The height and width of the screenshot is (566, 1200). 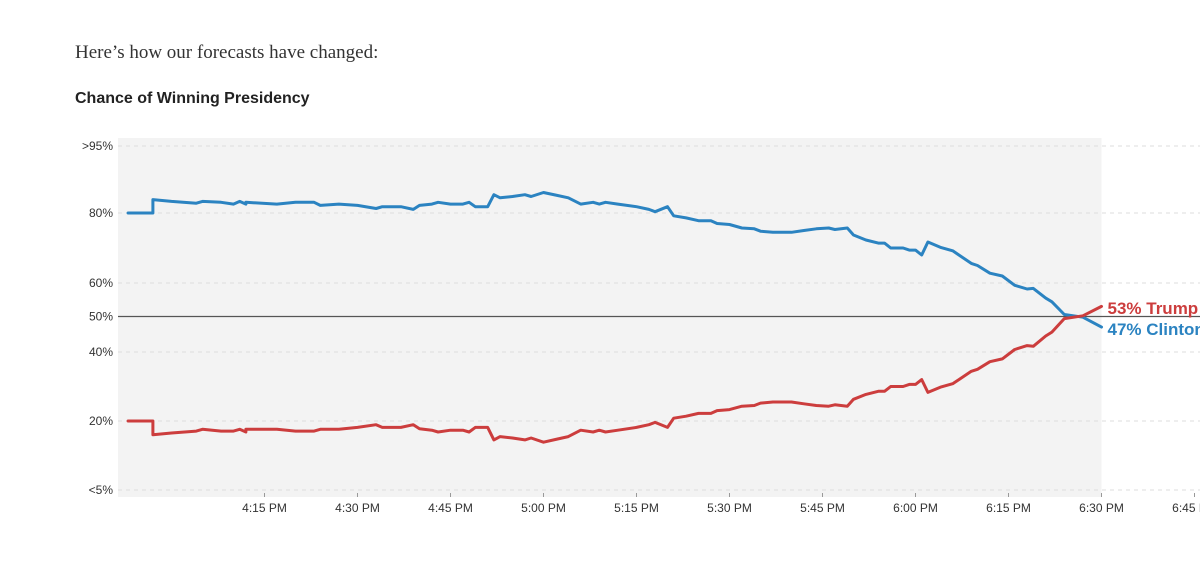 What do you see at coordinates (636, 508) in the screenshot?
I see `x-tick-label: 5:15 PM` at bounding box center [636, 508].